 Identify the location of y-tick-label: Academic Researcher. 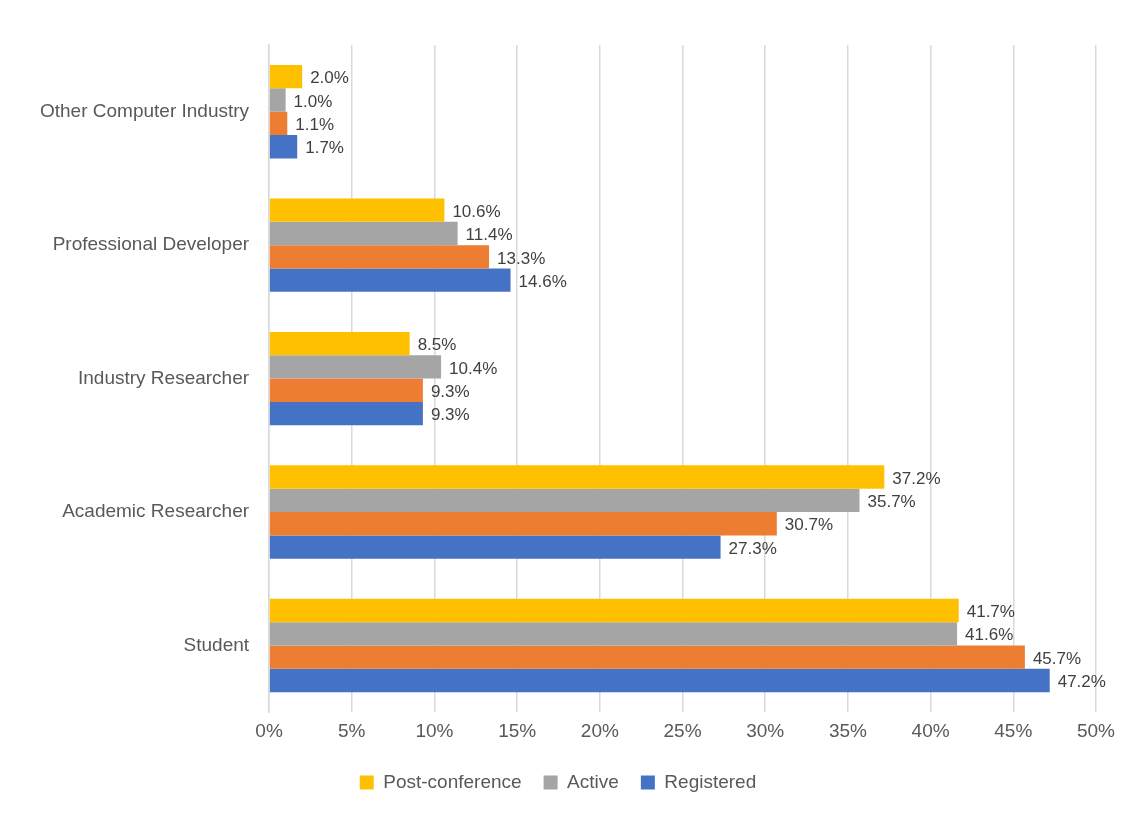
(156, 511).